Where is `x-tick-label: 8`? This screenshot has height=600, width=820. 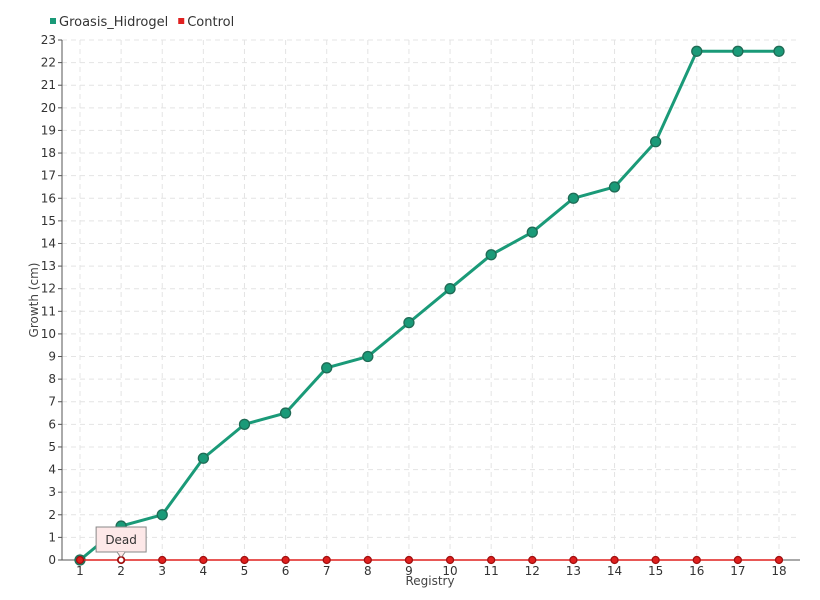
x-tick-label: 8 is located at coordinates (368, 571).